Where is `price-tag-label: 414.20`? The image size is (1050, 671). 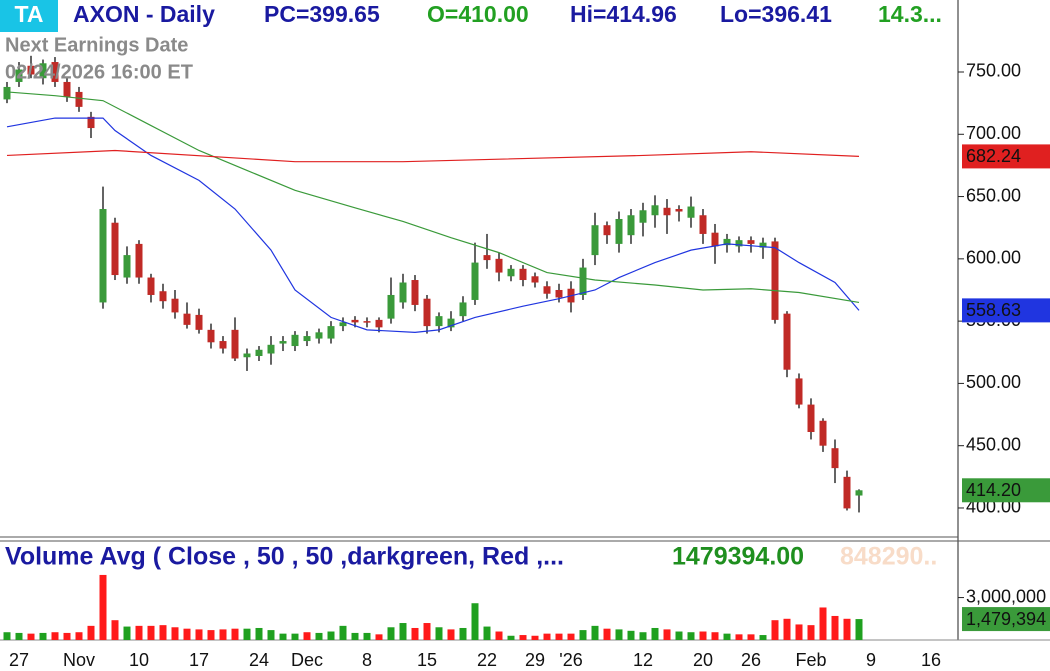
price-tag-label: 414.20 is located at coordinates (993, 490).